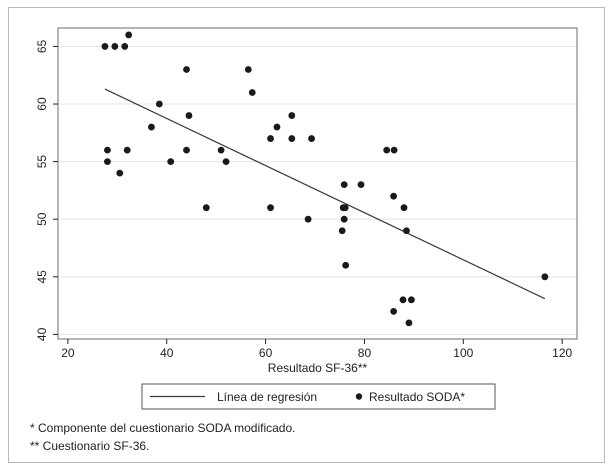  I want to click on y-tick-label: 65, so click(42, 46).